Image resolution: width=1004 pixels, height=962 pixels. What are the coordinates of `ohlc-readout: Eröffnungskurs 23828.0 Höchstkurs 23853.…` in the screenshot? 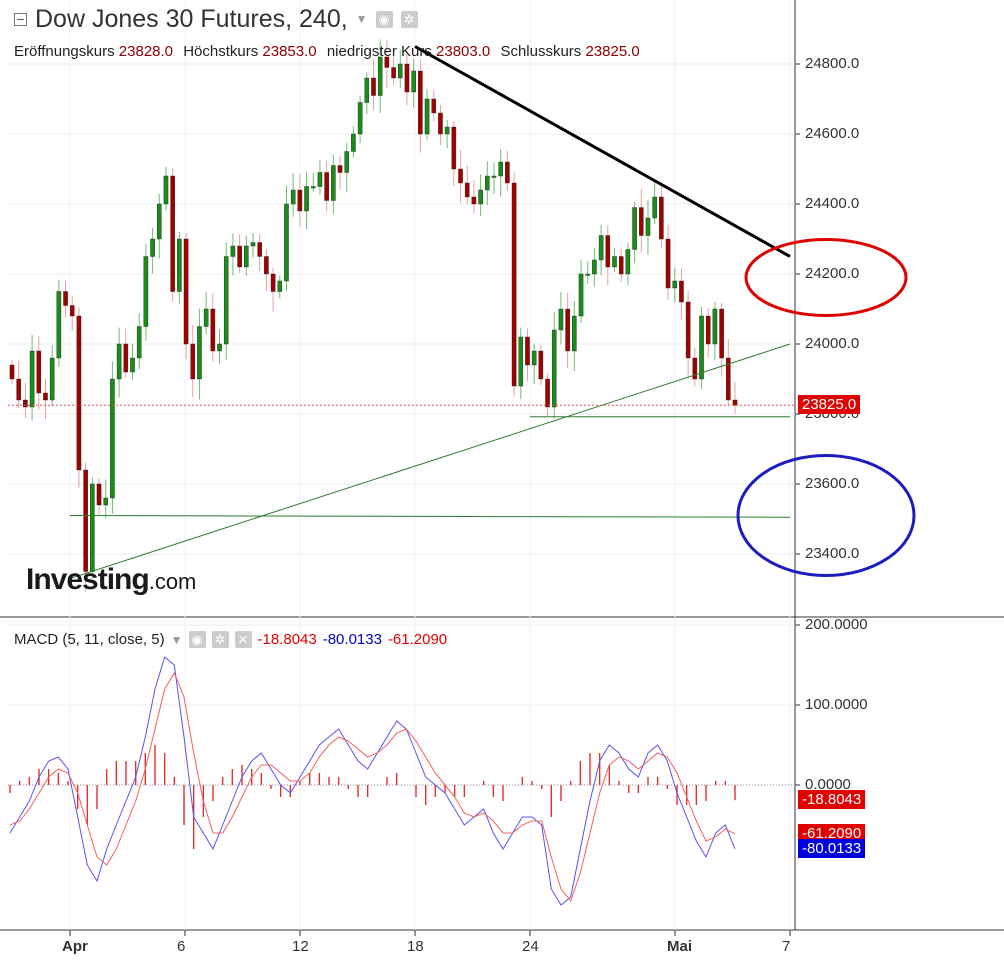 It's located at (330, 51).